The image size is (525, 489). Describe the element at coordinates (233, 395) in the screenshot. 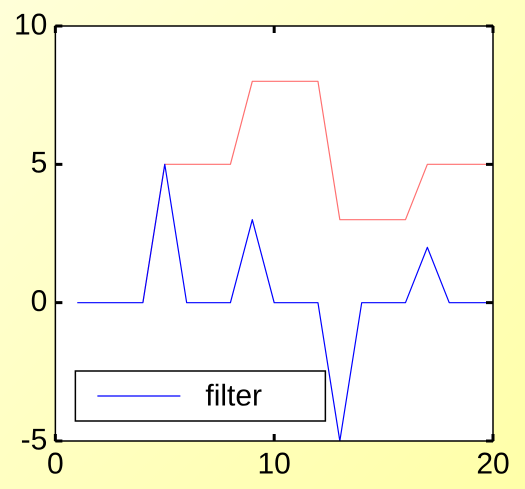

I see `legend-label: filter` at that location.